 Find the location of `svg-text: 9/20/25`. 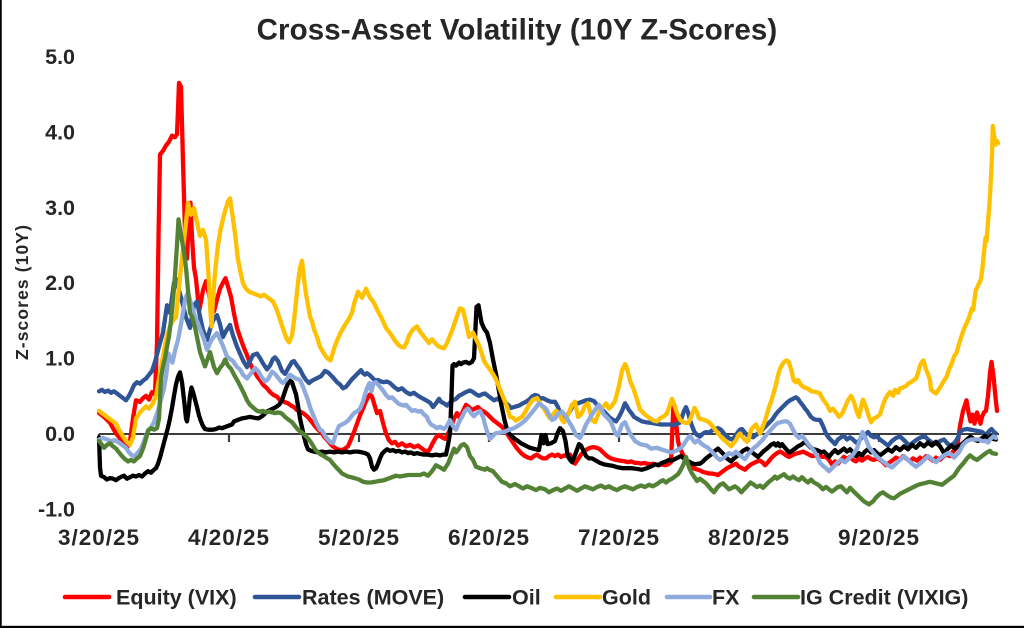

svg-text: 9/20/25 is located at coordinates (879, 537).